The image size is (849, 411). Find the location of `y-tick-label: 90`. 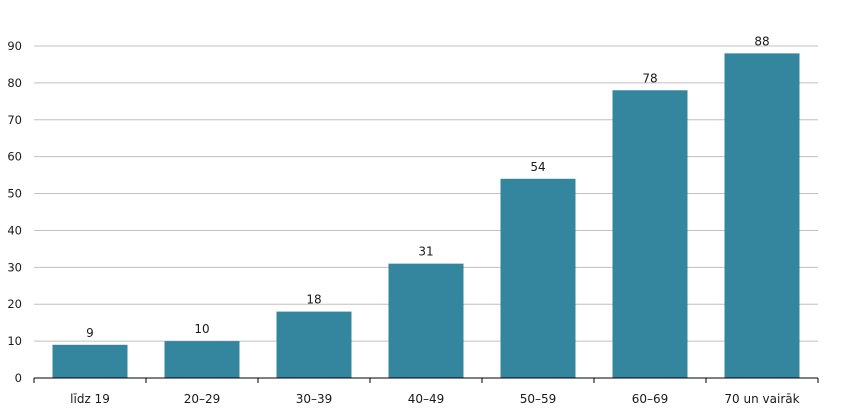

y-tick-label: 90 is located at coordinates (14, 46).